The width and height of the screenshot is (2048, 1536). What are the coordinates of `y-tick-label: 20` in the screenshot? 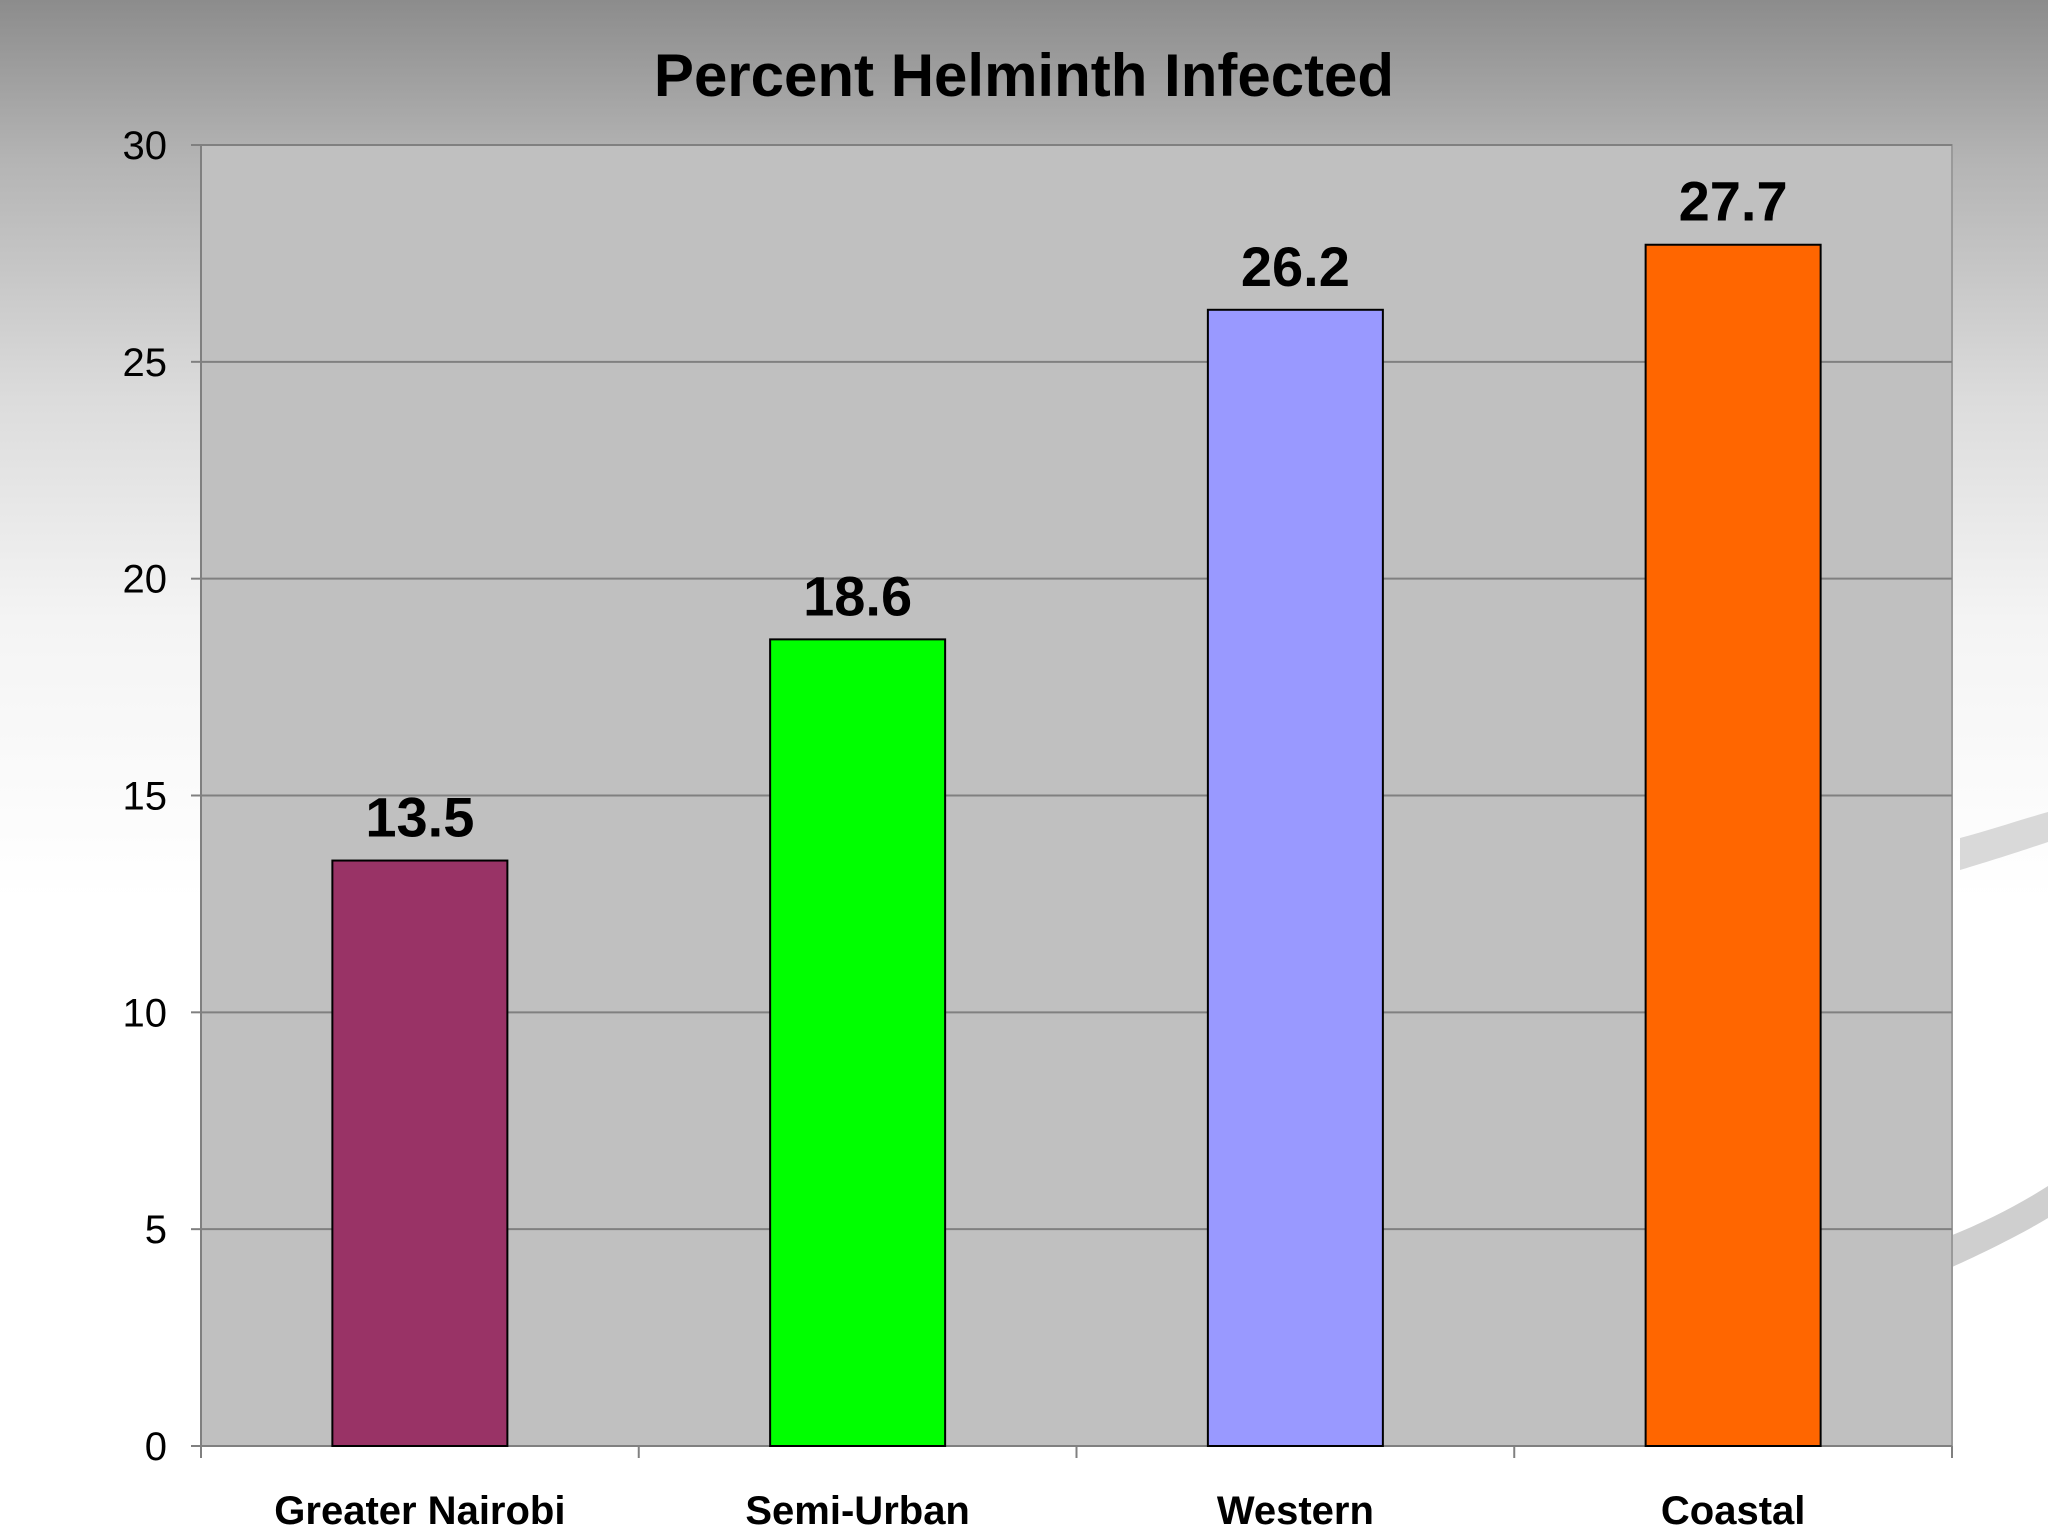 It's located at (145, 580).